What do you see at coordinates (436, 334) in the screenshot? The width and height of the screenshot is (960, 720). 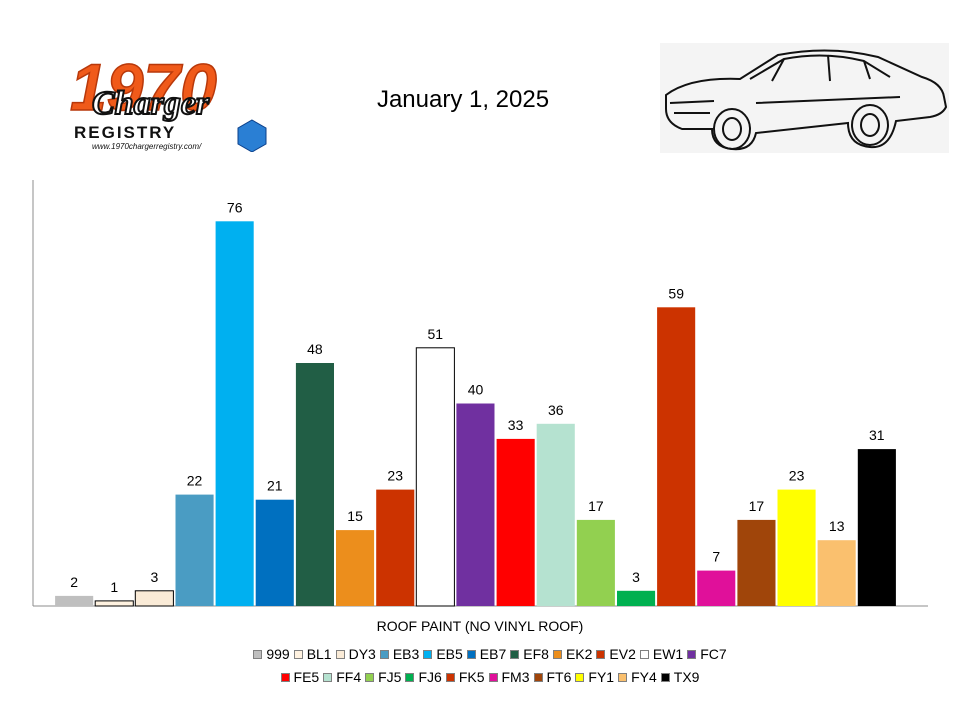 I see `data-label: 51` at bounding box center [436, 334].